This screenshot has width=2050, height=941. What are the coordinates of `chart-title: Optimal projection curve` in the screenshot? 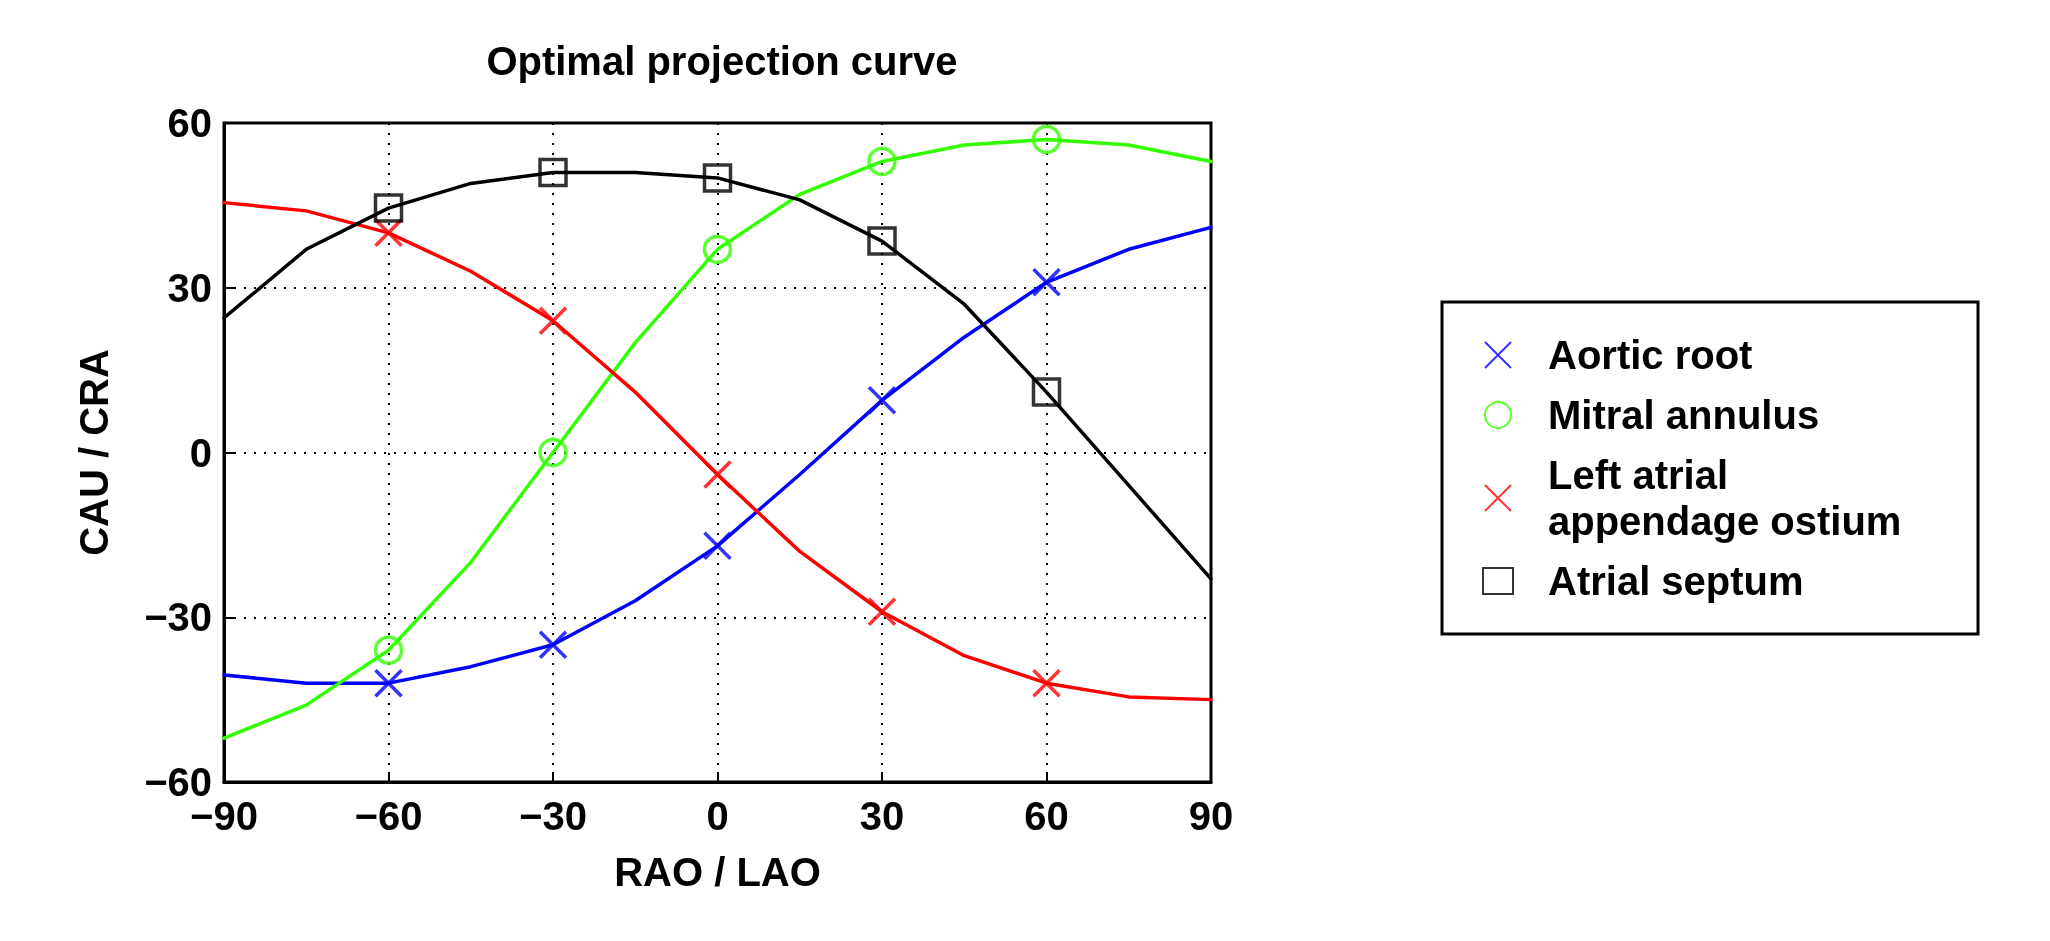 It's located at (722, 61).